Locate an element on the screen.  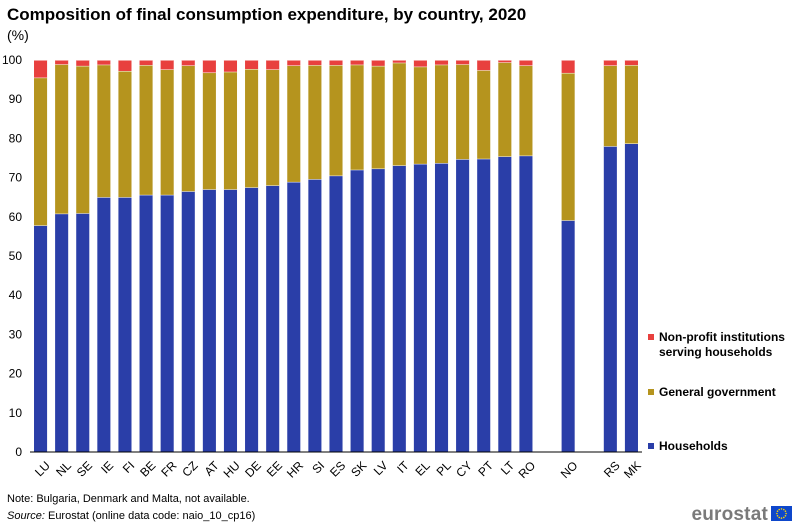
bar-segment-non-profit-institutions-serving-households-ro is located at coordinates (526, 63).